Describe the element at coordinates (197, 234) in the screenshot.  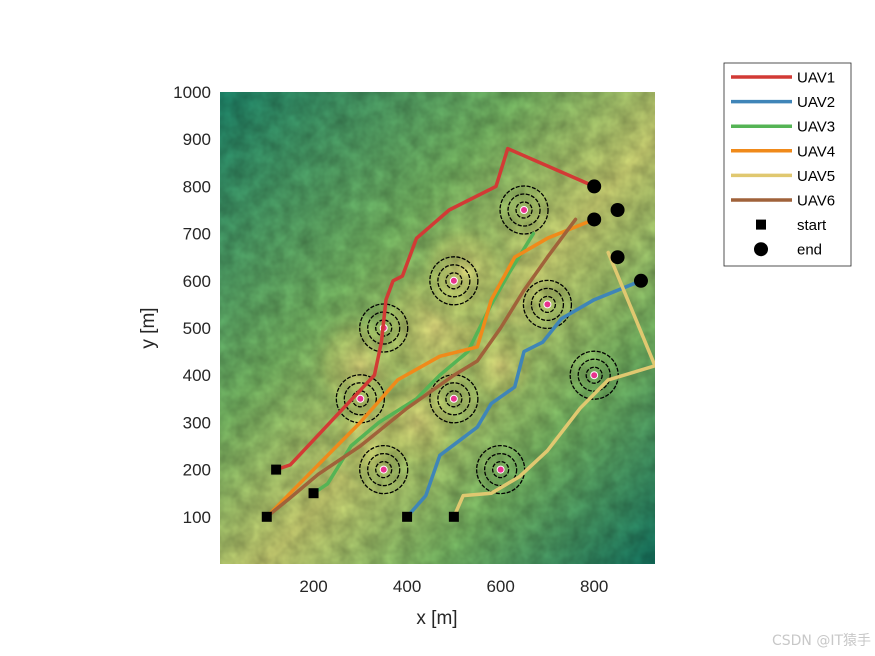
I see `y-tick-label: 700` at that location.